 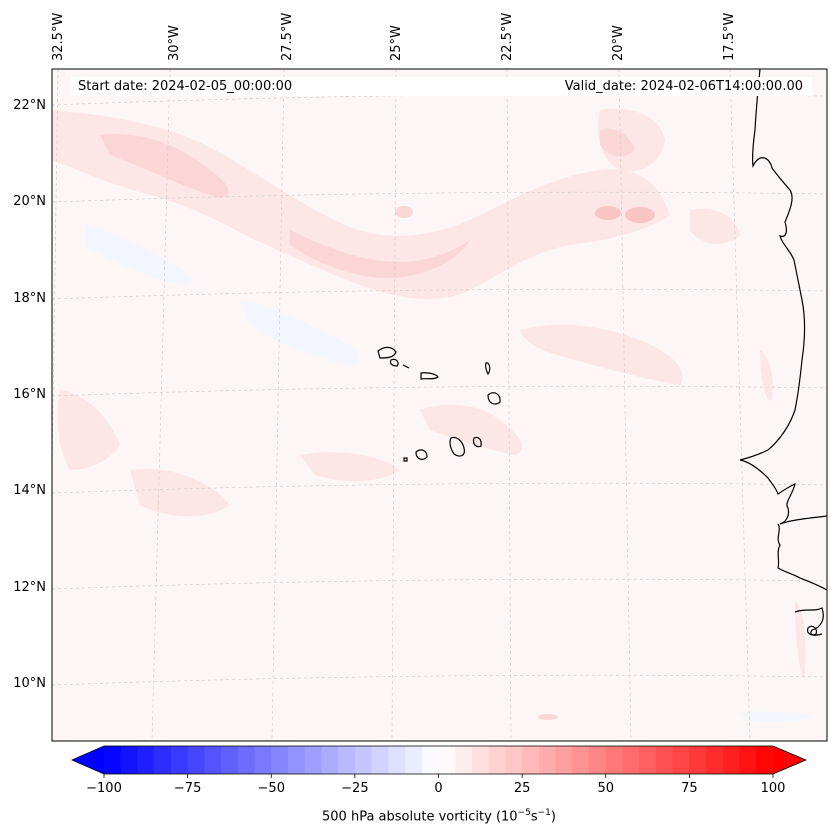 What do you see at coordinates (287, 36) in the screenshot?
I see `longitude-label: 27.5°W` at bounding box center [287, 36].